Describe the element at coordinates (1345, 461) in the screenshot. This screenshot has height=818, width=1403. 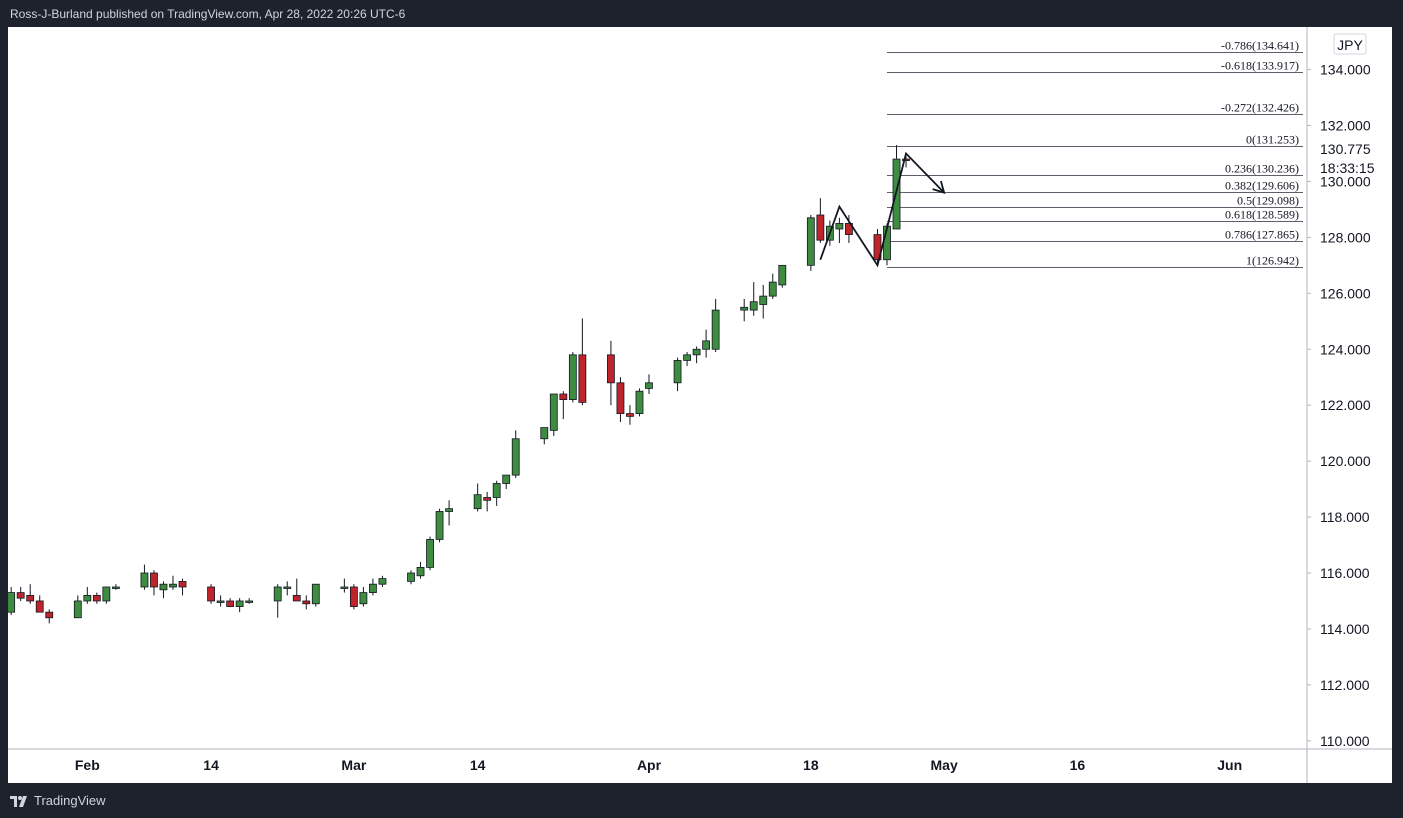
I see `y-tick-label: 120.000` at that location.